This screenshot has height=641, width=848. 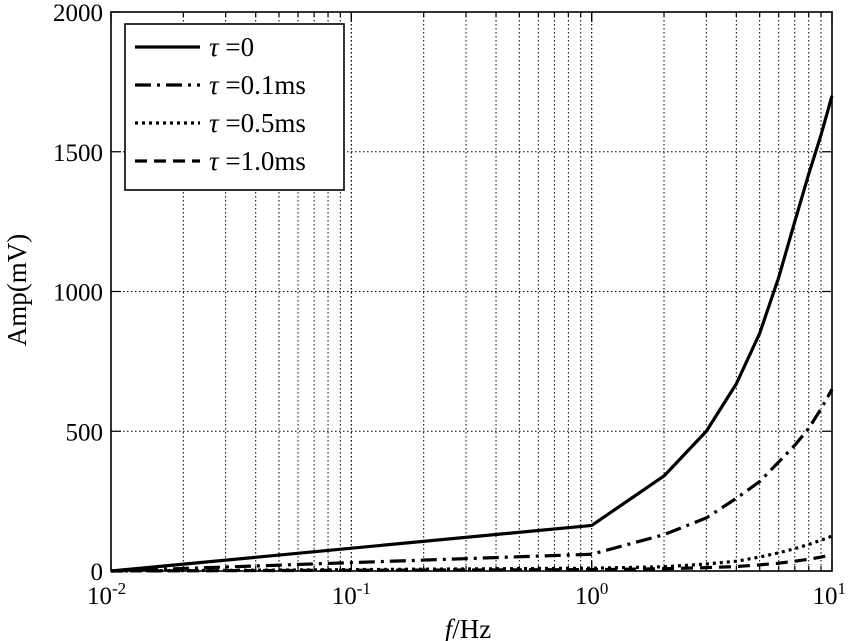 What do you see at coordinates (592, 594) in the screenshot?
I see `x-tick-label: 10⁰` at bounding box center [592, 594].